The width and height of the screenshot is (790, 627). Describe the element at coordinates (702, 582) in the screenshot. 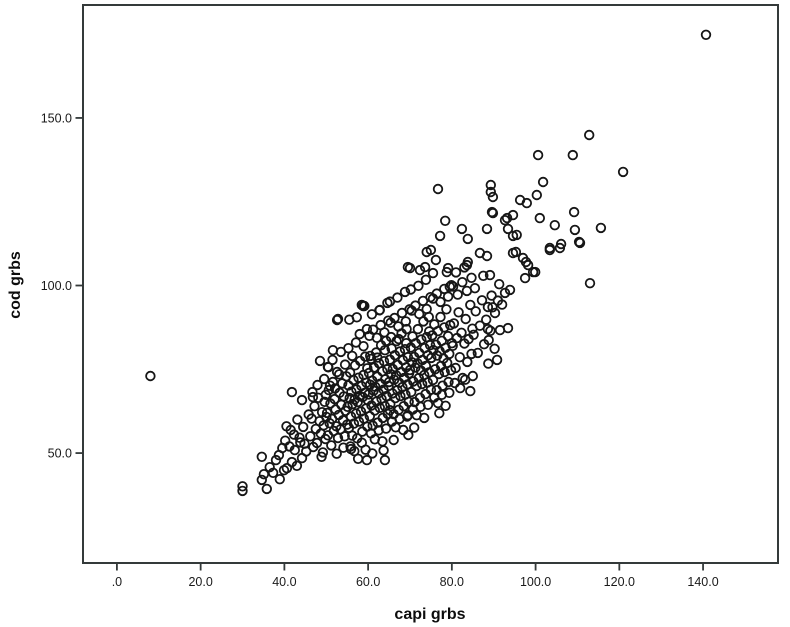

I see `x-tick-label: 140.0` at that location.